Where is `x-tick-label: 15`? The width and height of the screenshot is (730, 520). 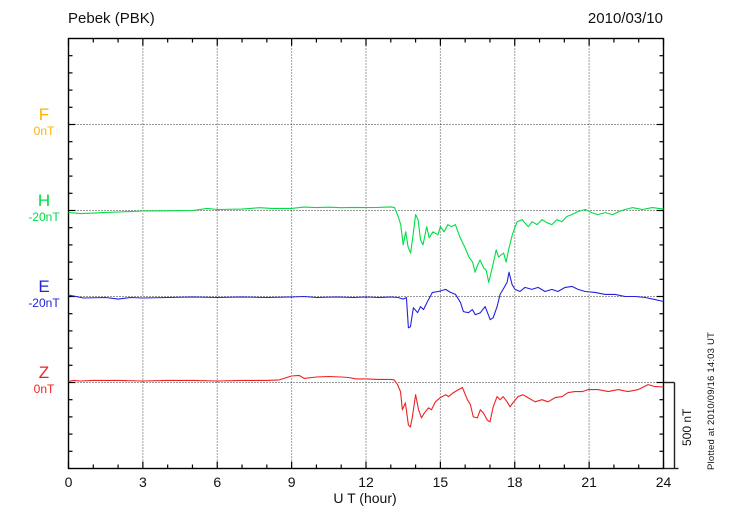
x-tick-label: 15 is located at coordinates (440, 482).